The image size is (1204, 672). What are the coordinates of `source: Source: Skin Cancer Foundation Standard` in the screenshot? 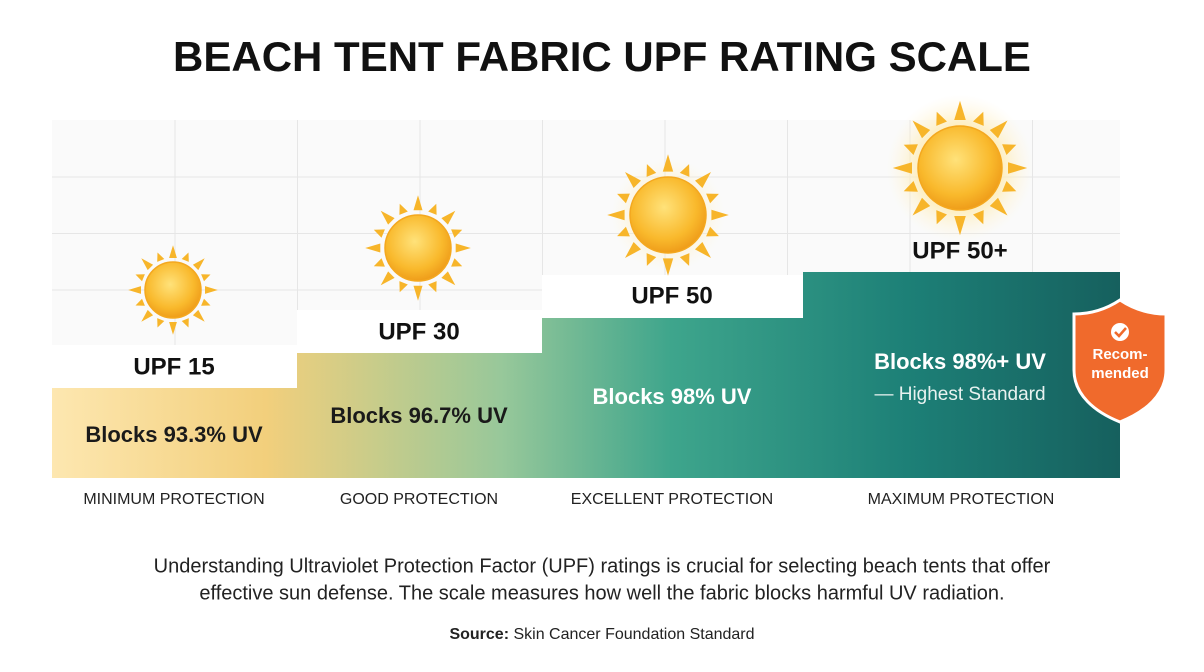 It's located at (601, 634).